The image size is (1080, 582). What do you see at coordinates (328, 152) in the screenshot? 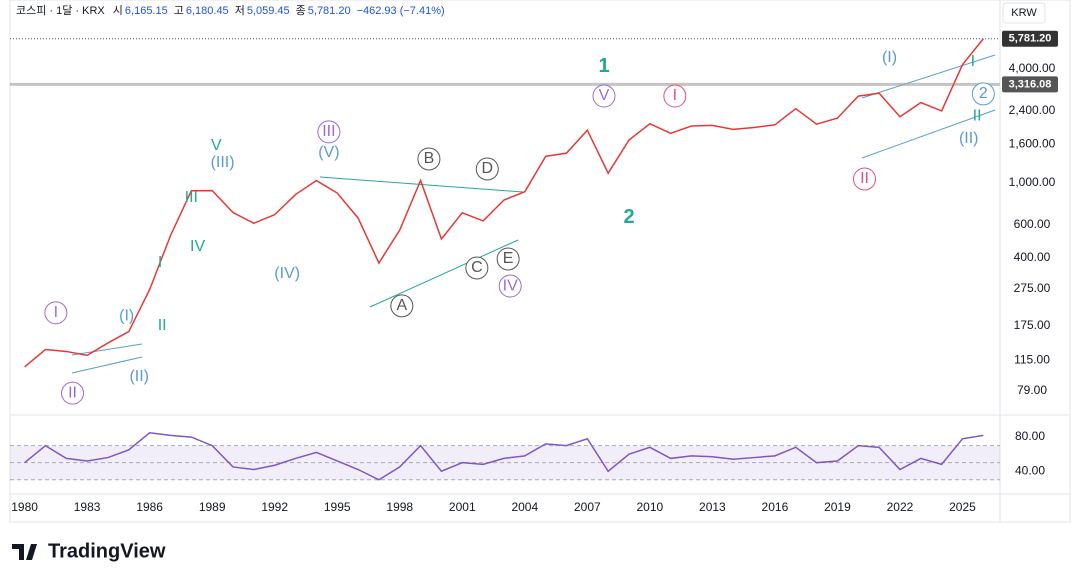
I see `wave-label: (V)` at bounding box center [328, 152].